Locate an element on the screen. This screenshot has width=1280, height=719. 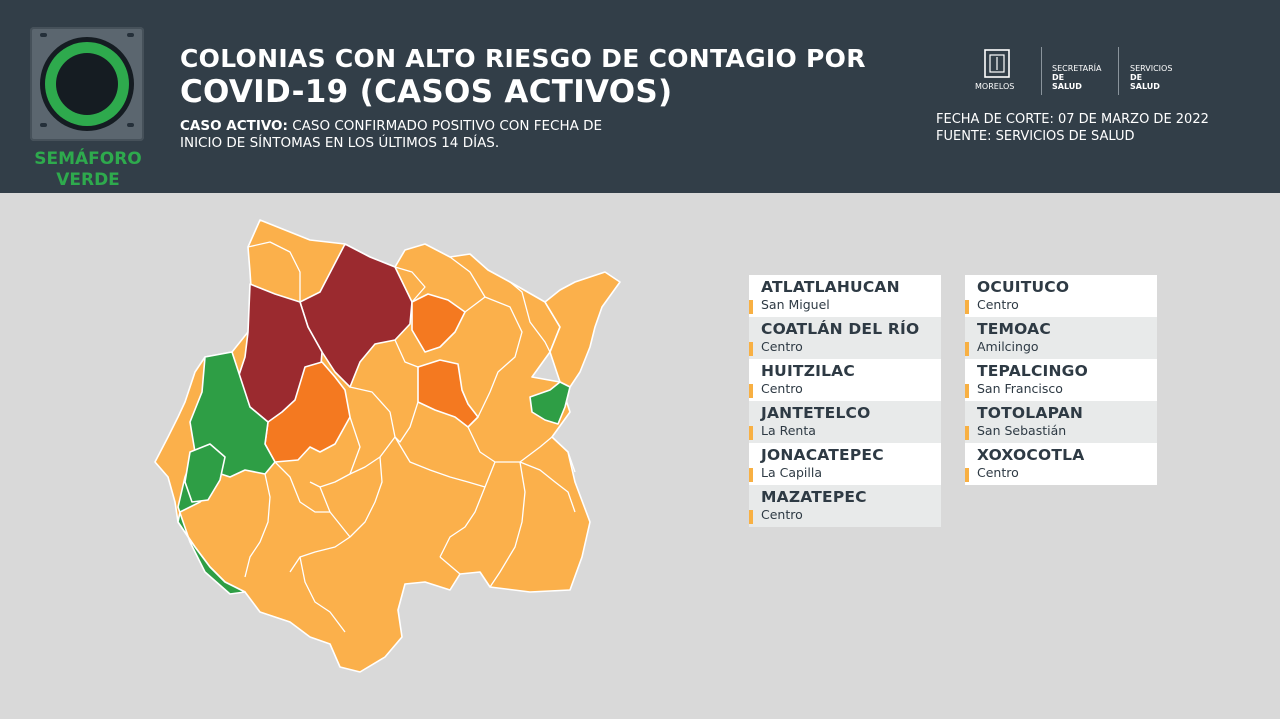
morelos-label: MORELOS is located at coordinates (995, 86).